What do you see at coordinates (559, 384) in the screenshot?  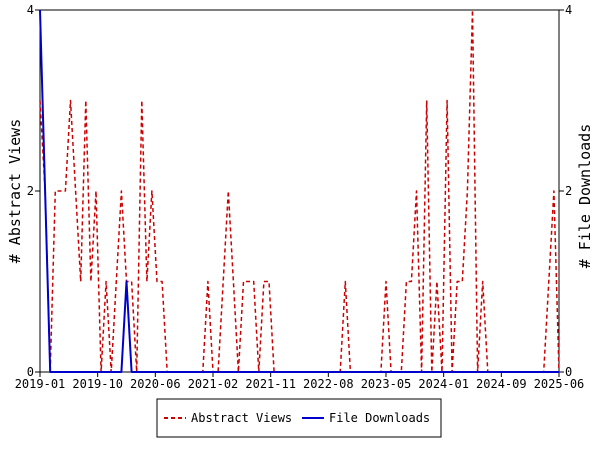 I see `x-tick-label: 2025-06` at bounding box center [559, 384].